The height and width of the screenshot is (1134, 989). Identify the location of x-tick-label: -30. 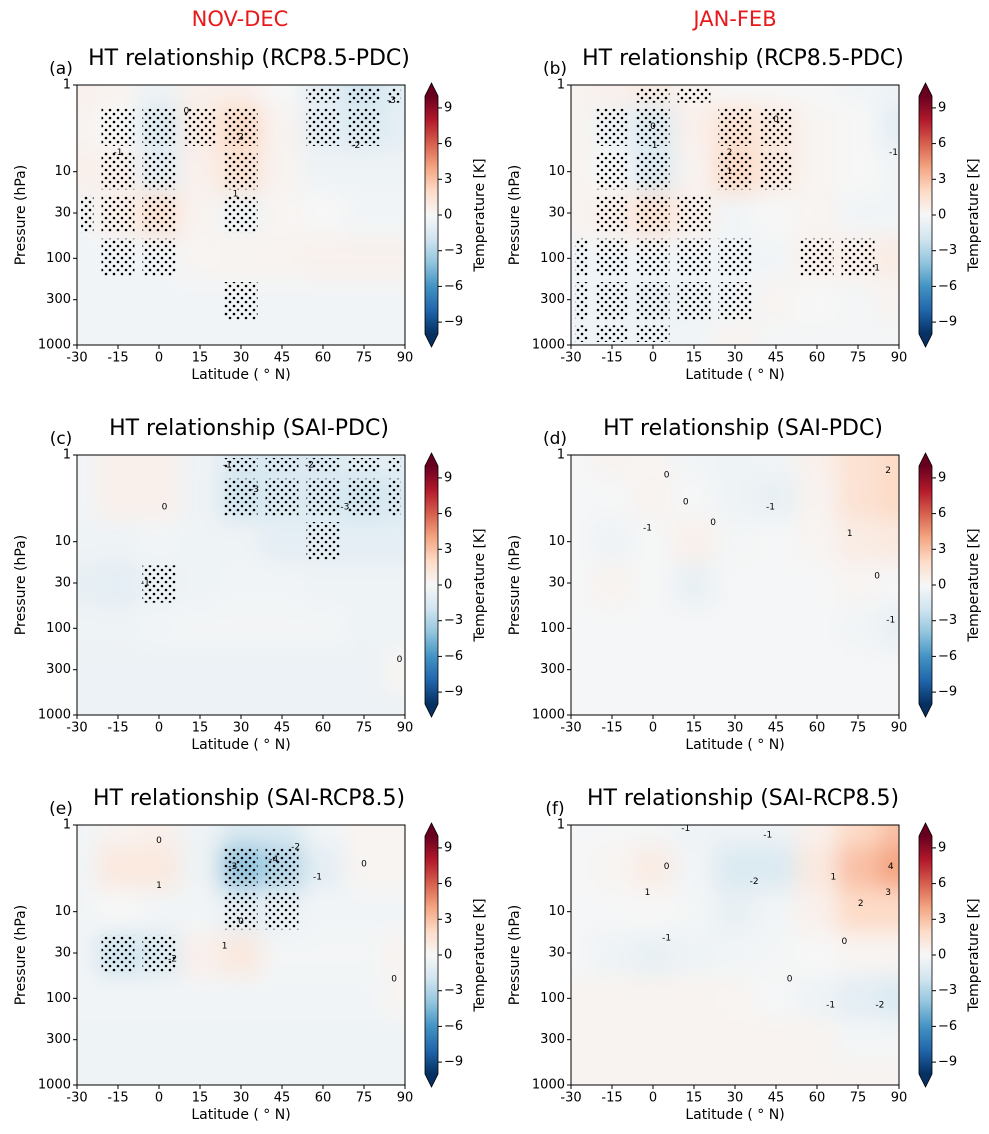
(76, 358).